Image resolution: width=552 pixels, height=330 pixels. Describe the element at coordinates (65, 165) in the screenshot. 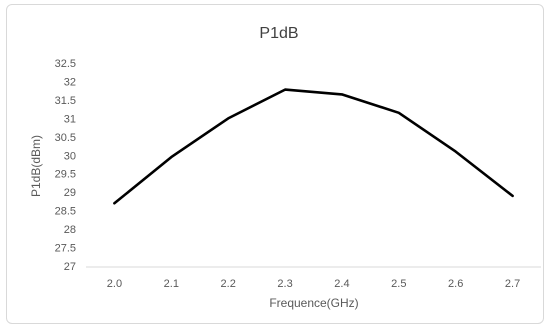

I see `y-axis-ticks: 27 27.5 28 28.5 29 29.5 30 30.5 31 31.5 32 32.5` at that location.